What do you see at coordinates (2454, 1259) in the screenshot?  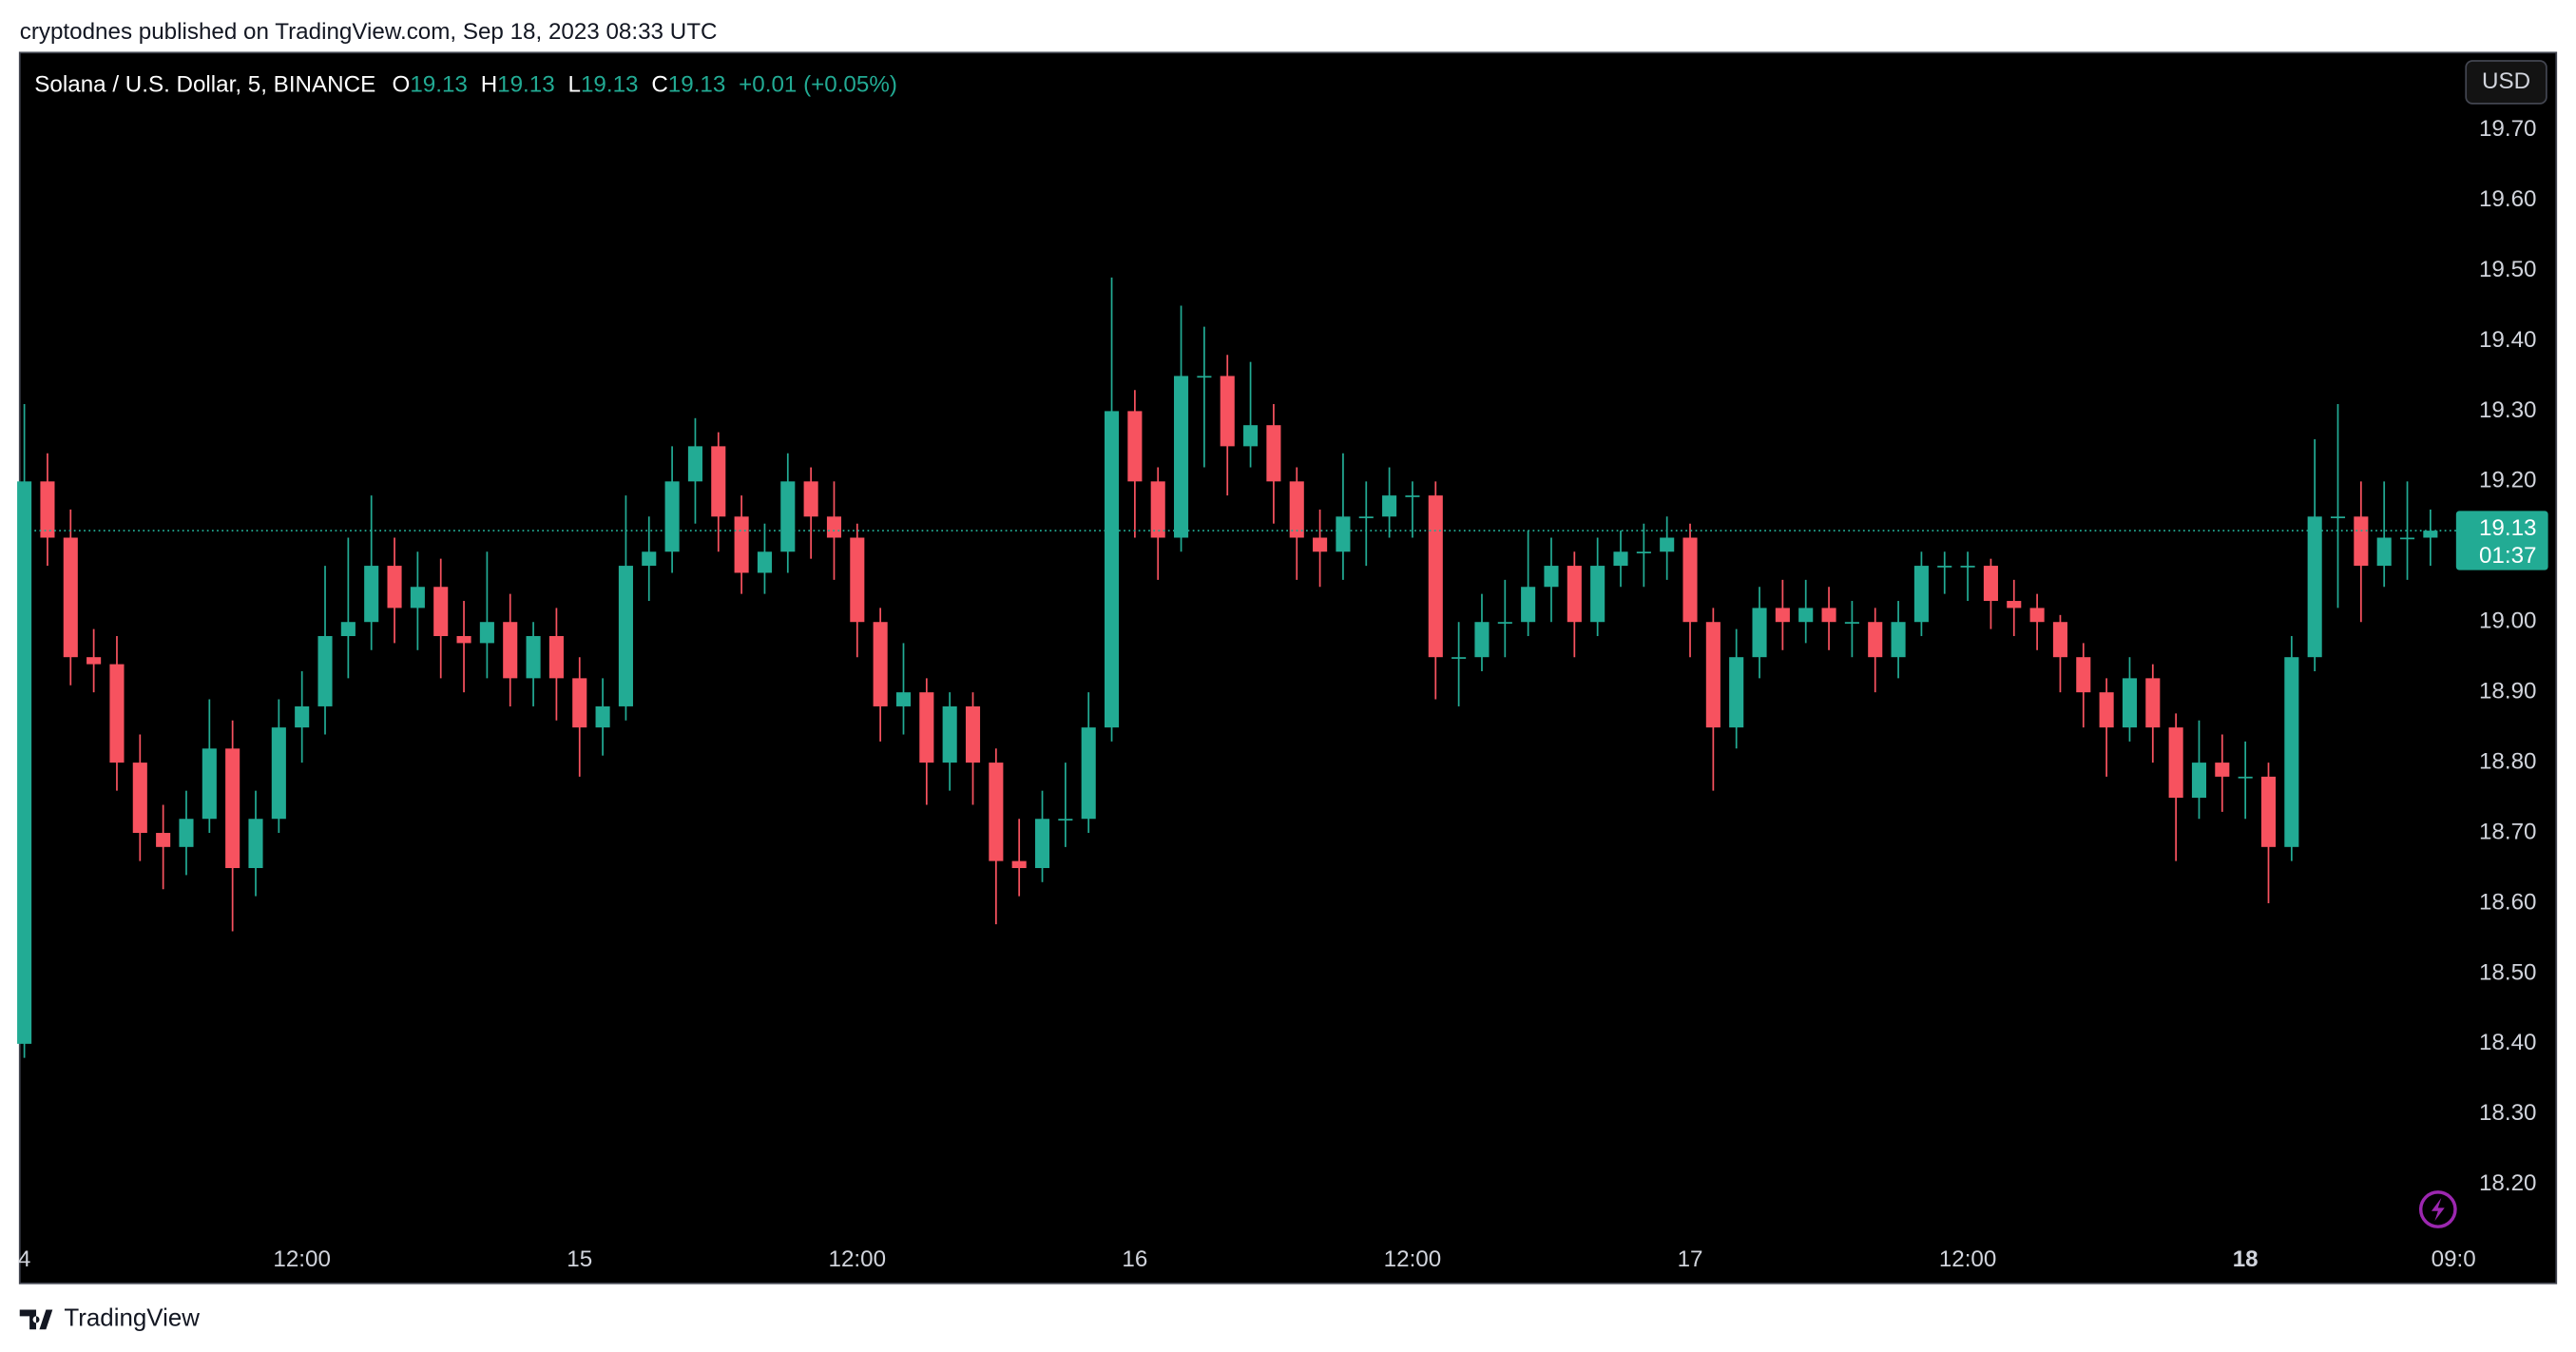 I see `x-tick-label: 09:0` at bounding box center [2454, 1259].